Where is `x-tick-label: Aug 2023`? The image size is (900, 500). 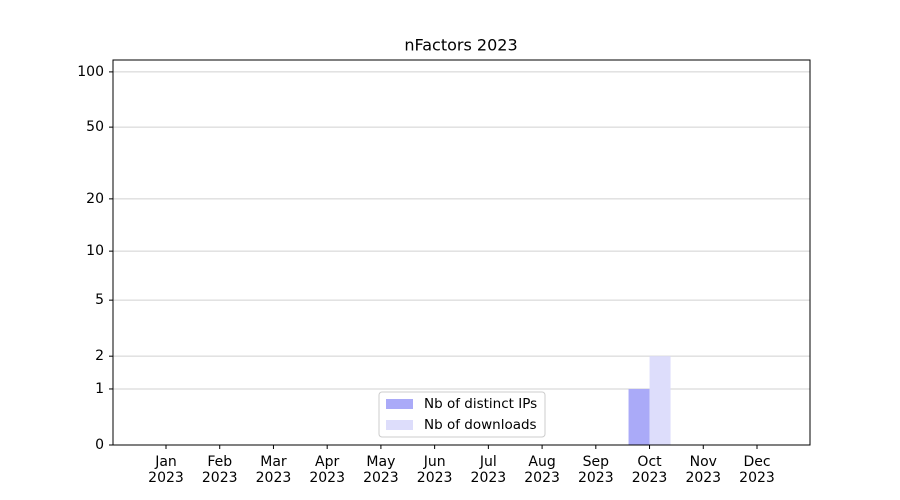
x-tick-label: Aug 2023 is located at coordinates (542, 470).